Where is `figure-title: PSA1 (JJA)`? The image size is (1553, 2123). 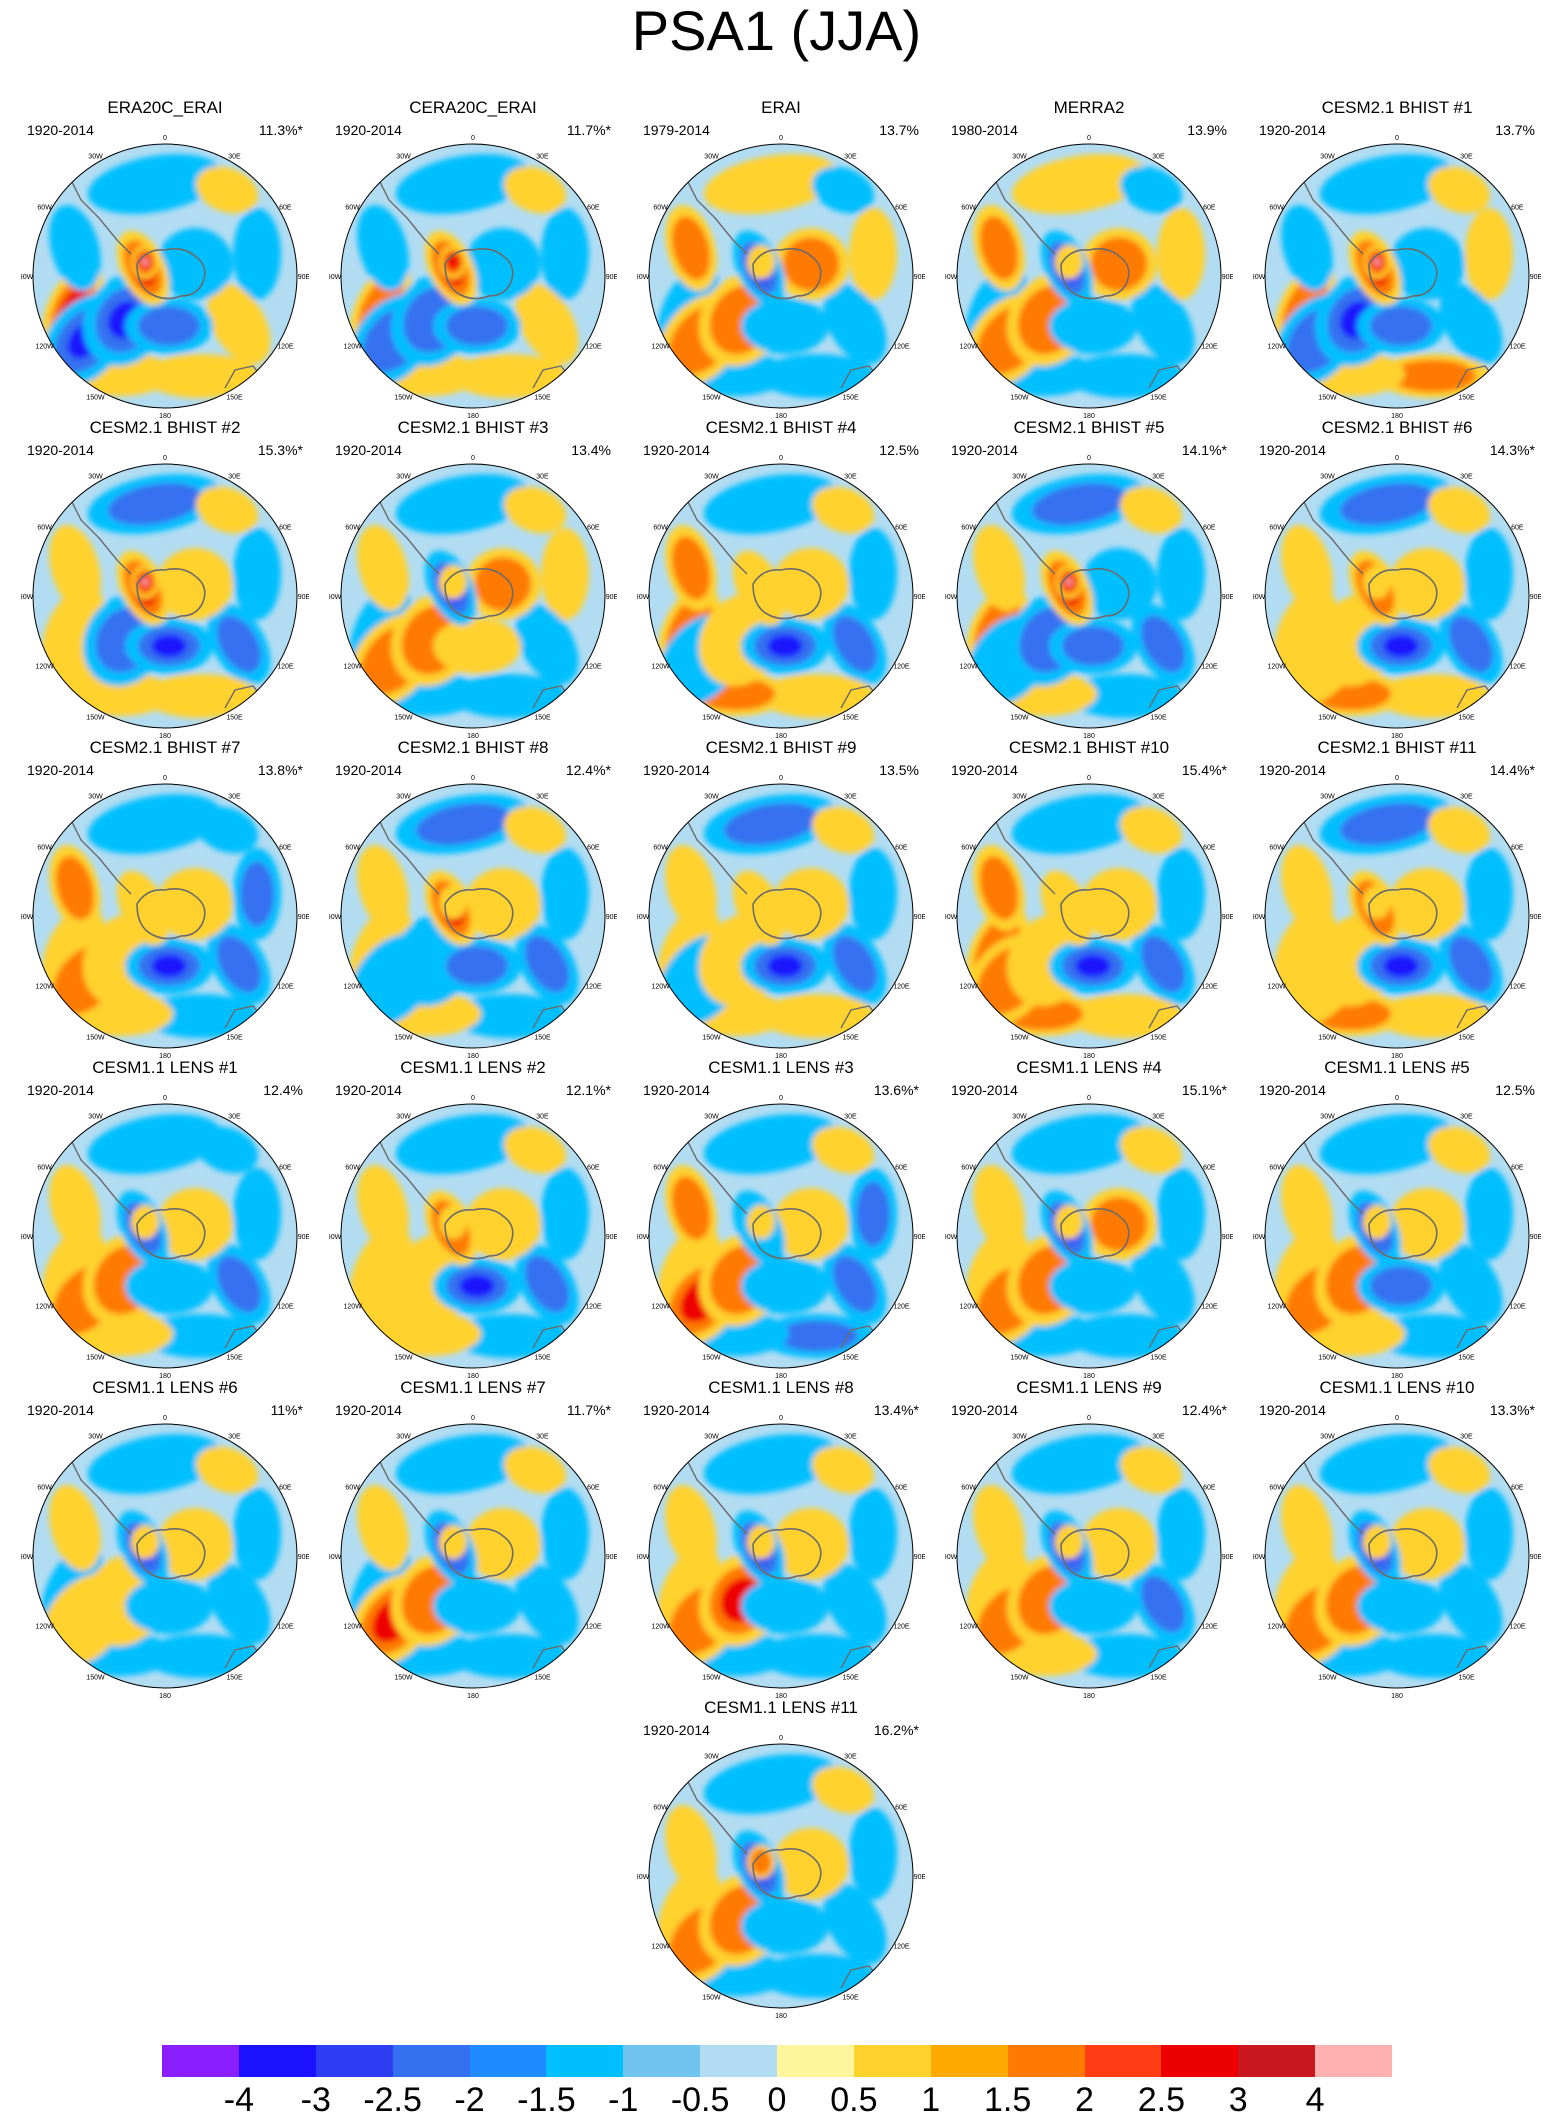
figure-title: PSA1 (JJA) is located at coordinates (776, 31).